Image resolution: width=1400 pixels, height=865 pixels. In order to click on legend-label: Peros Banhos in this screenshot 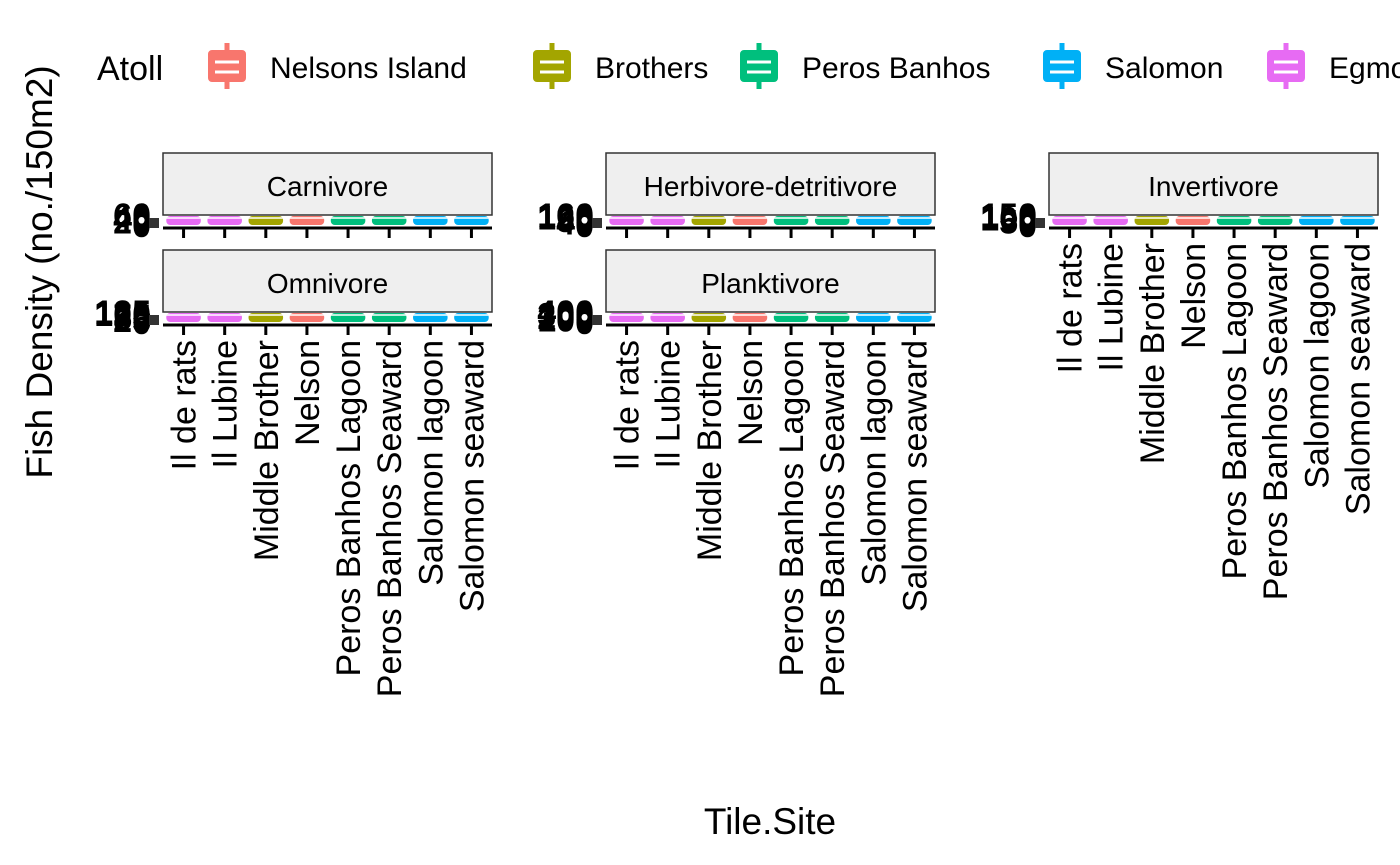, I will do `click(896, 68)`.